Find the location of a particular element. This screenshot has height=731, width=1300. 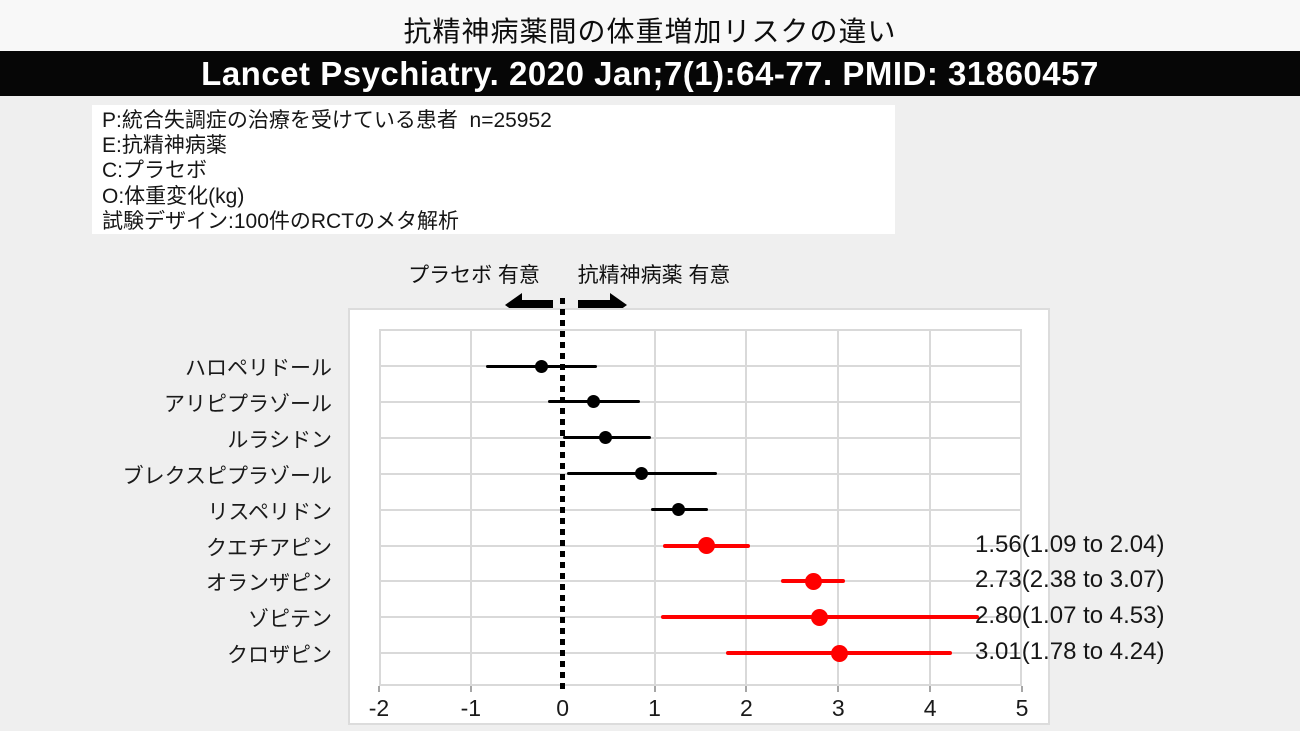

page-title: 抗精神病薬間の体重増加リスクの違い is located at coordinates (650, 31).